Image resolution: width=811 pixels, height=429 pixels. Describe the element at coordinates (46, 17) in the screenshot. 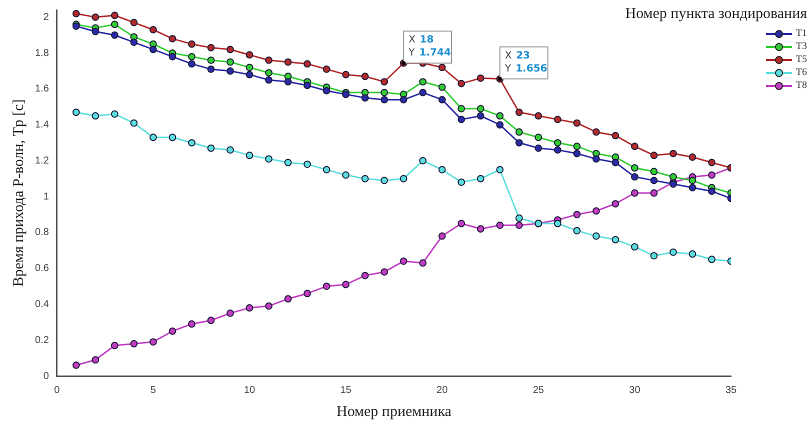

I see `y-tick-label: 2` at that location.